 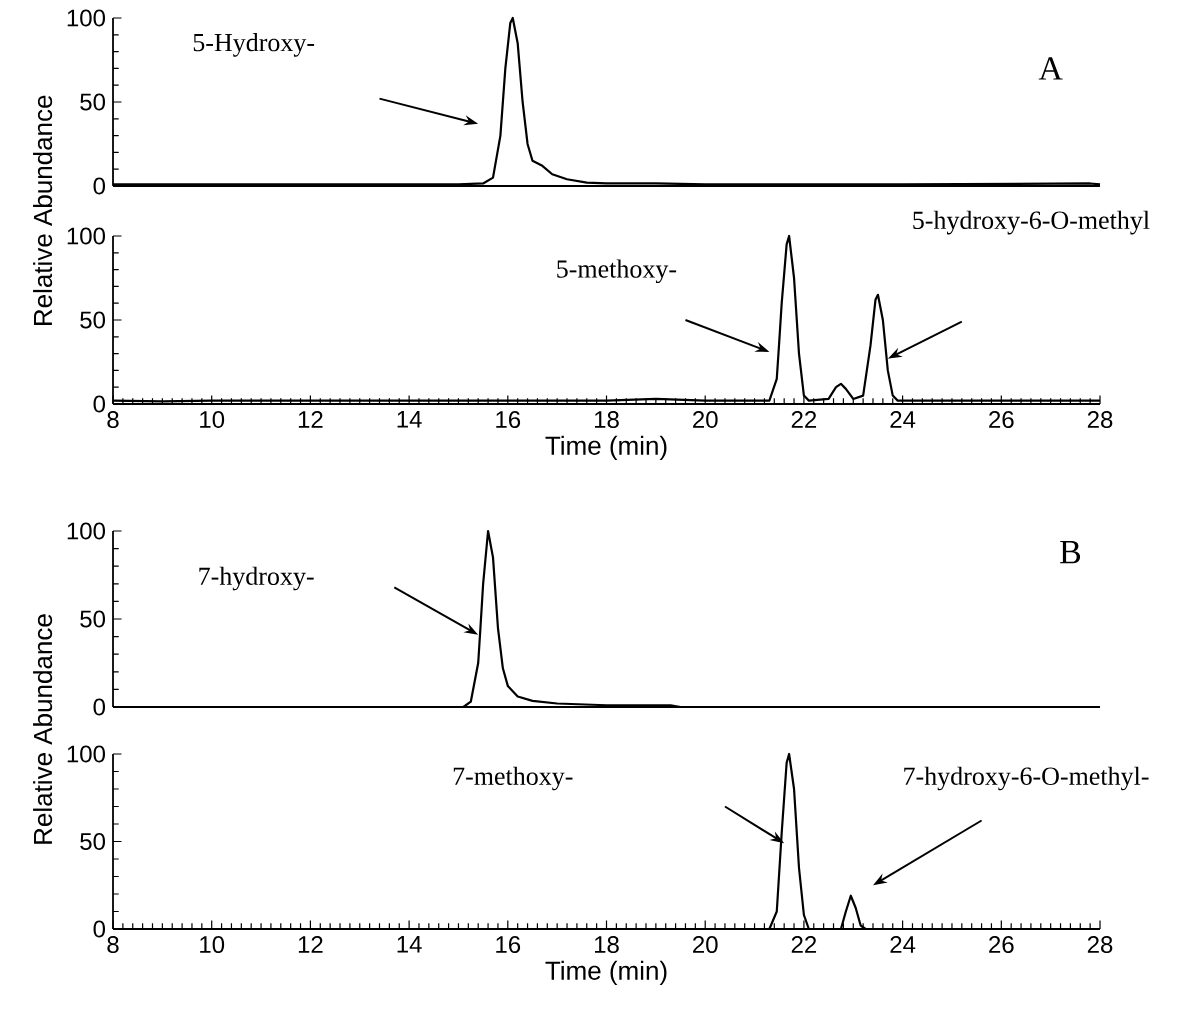 I want to click on annotation: B, so click(x=1070, y=552).